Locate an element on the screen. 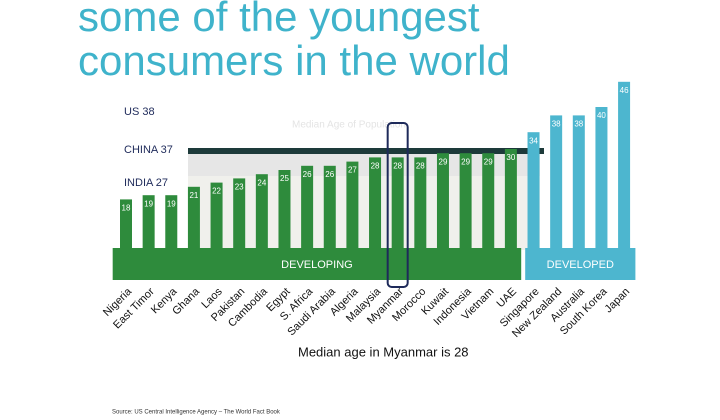 The height and width of the screenshot is (420, 720). reference-label: US 38 is located at coordinates (139, 112).